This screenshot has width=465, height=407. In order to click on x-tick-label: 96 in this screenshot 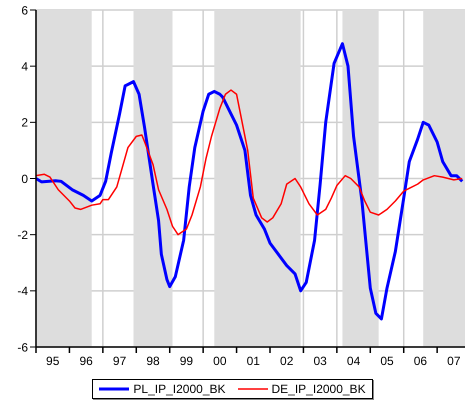, I will do `click(86, 361)`.